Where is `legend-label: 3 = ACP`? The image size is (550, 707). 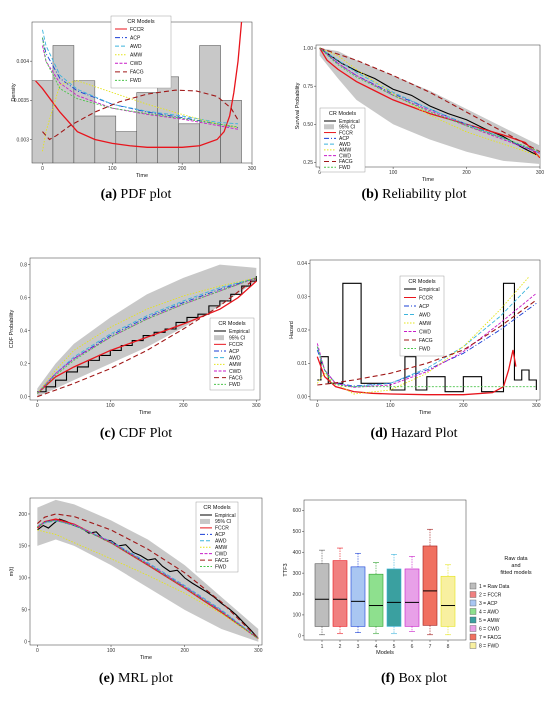
legend-label: 3 = ACP is located at coordinates (488, 604).